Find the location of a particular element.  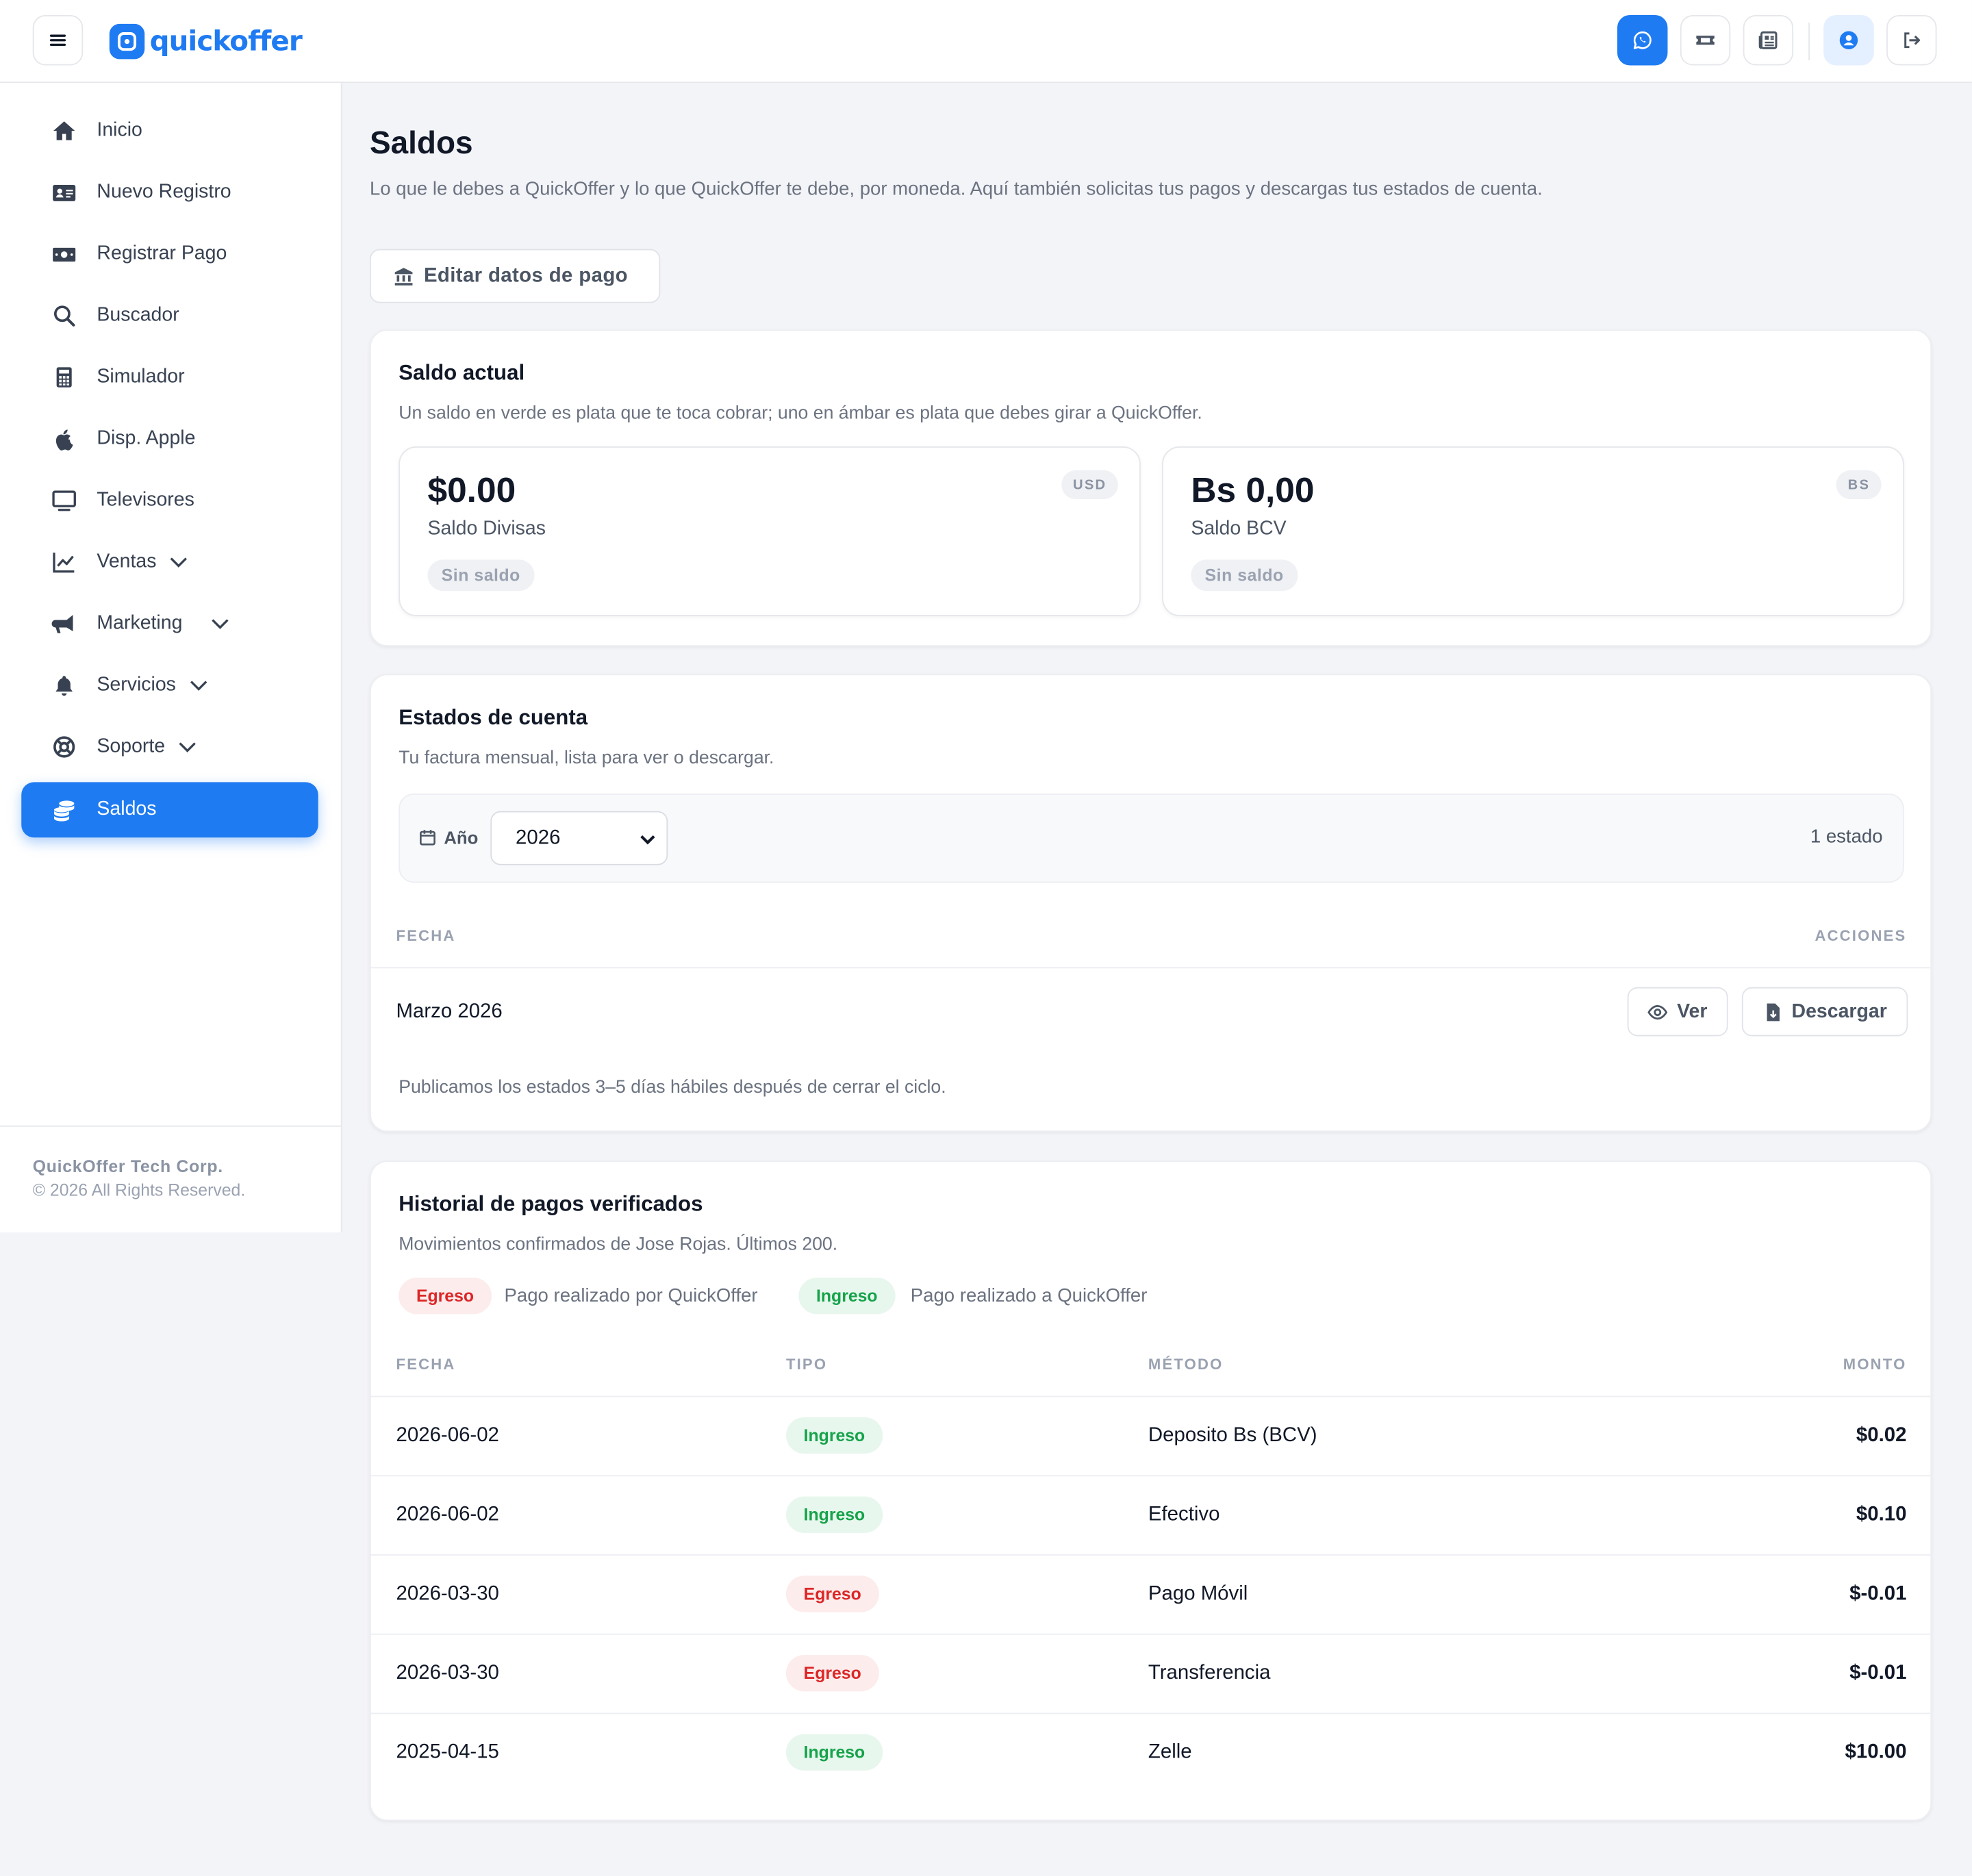

download-label: Descargar is located at coordinates (1839, 1011).